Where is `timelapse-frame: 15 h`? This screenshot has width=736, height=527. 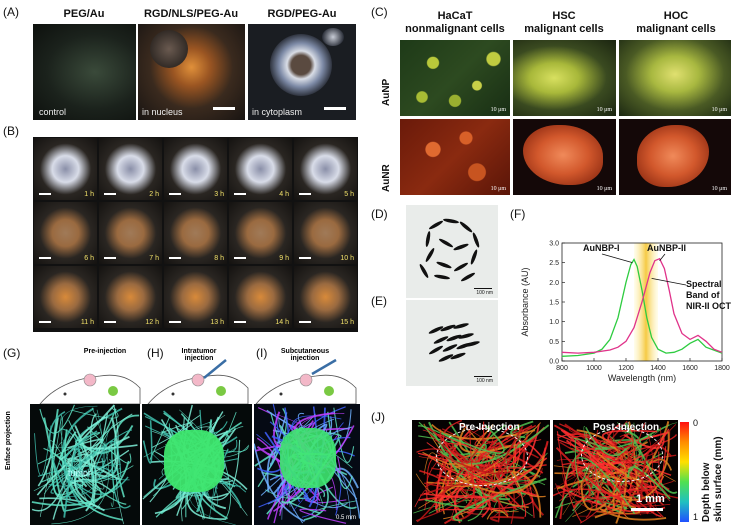 timelapse-frame: 15 h is located at coordinates (325, 297).